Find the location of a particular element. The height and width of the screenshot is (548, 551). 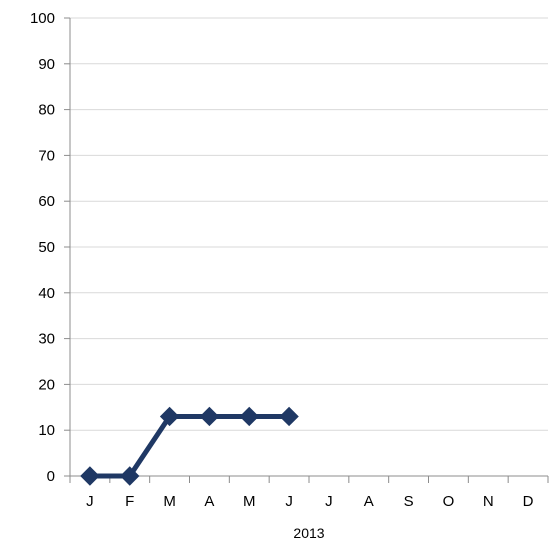

x-tick-label: S is located at coordinates (409, 501).